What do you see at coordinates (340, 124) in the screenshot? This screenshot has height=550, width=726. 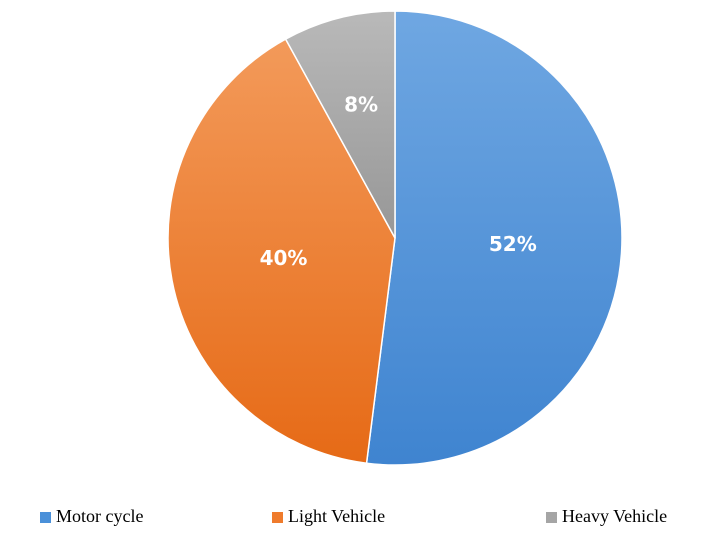 I see `pie-slice-heavy-vehicle` at bounding box center [340, 124].